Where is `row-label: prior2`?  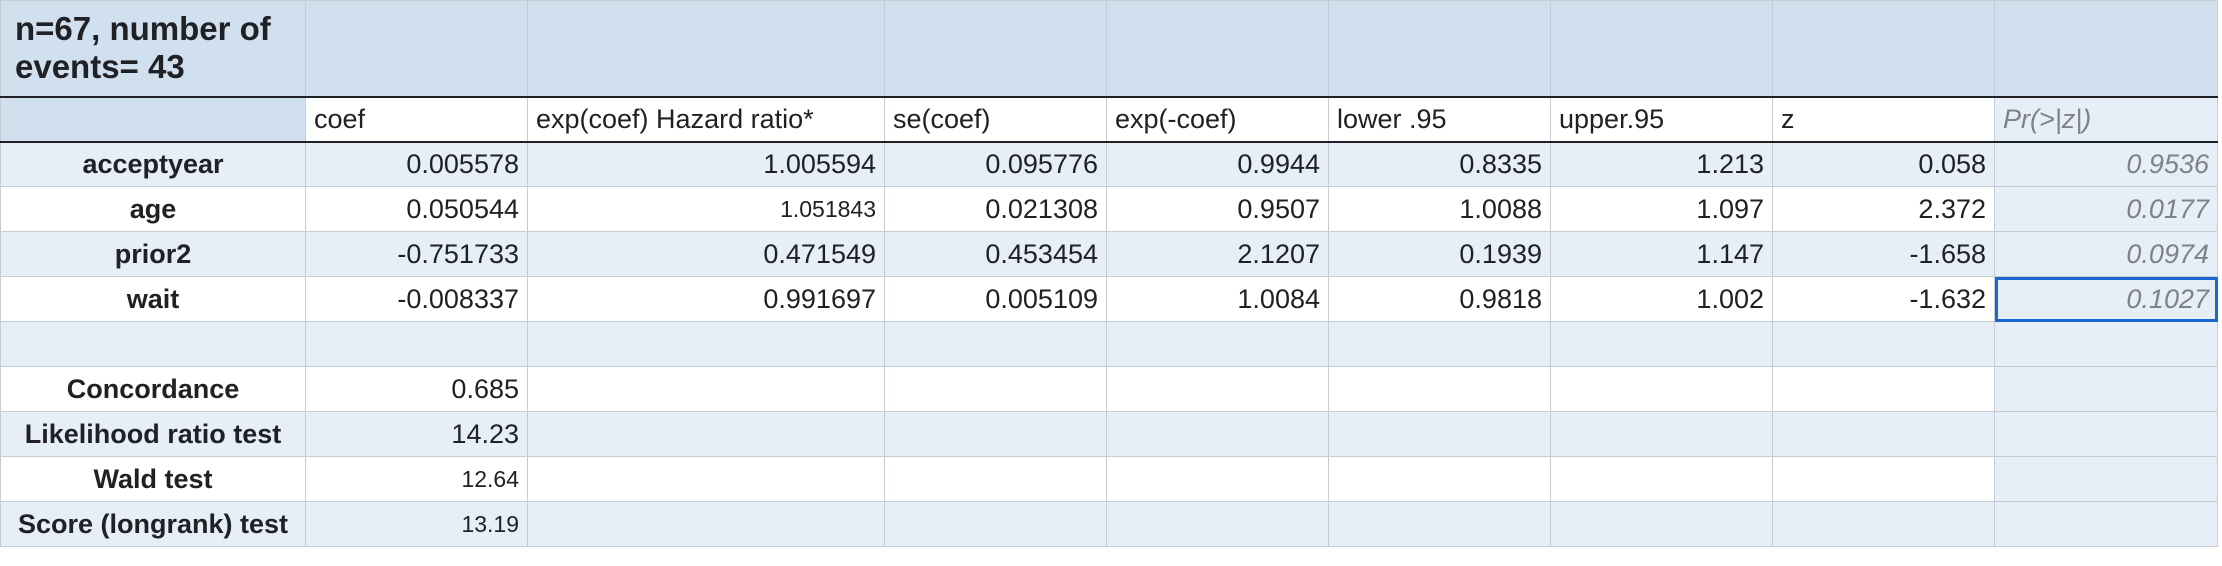 row-label: prior2 is located at coordinates (153, 254).